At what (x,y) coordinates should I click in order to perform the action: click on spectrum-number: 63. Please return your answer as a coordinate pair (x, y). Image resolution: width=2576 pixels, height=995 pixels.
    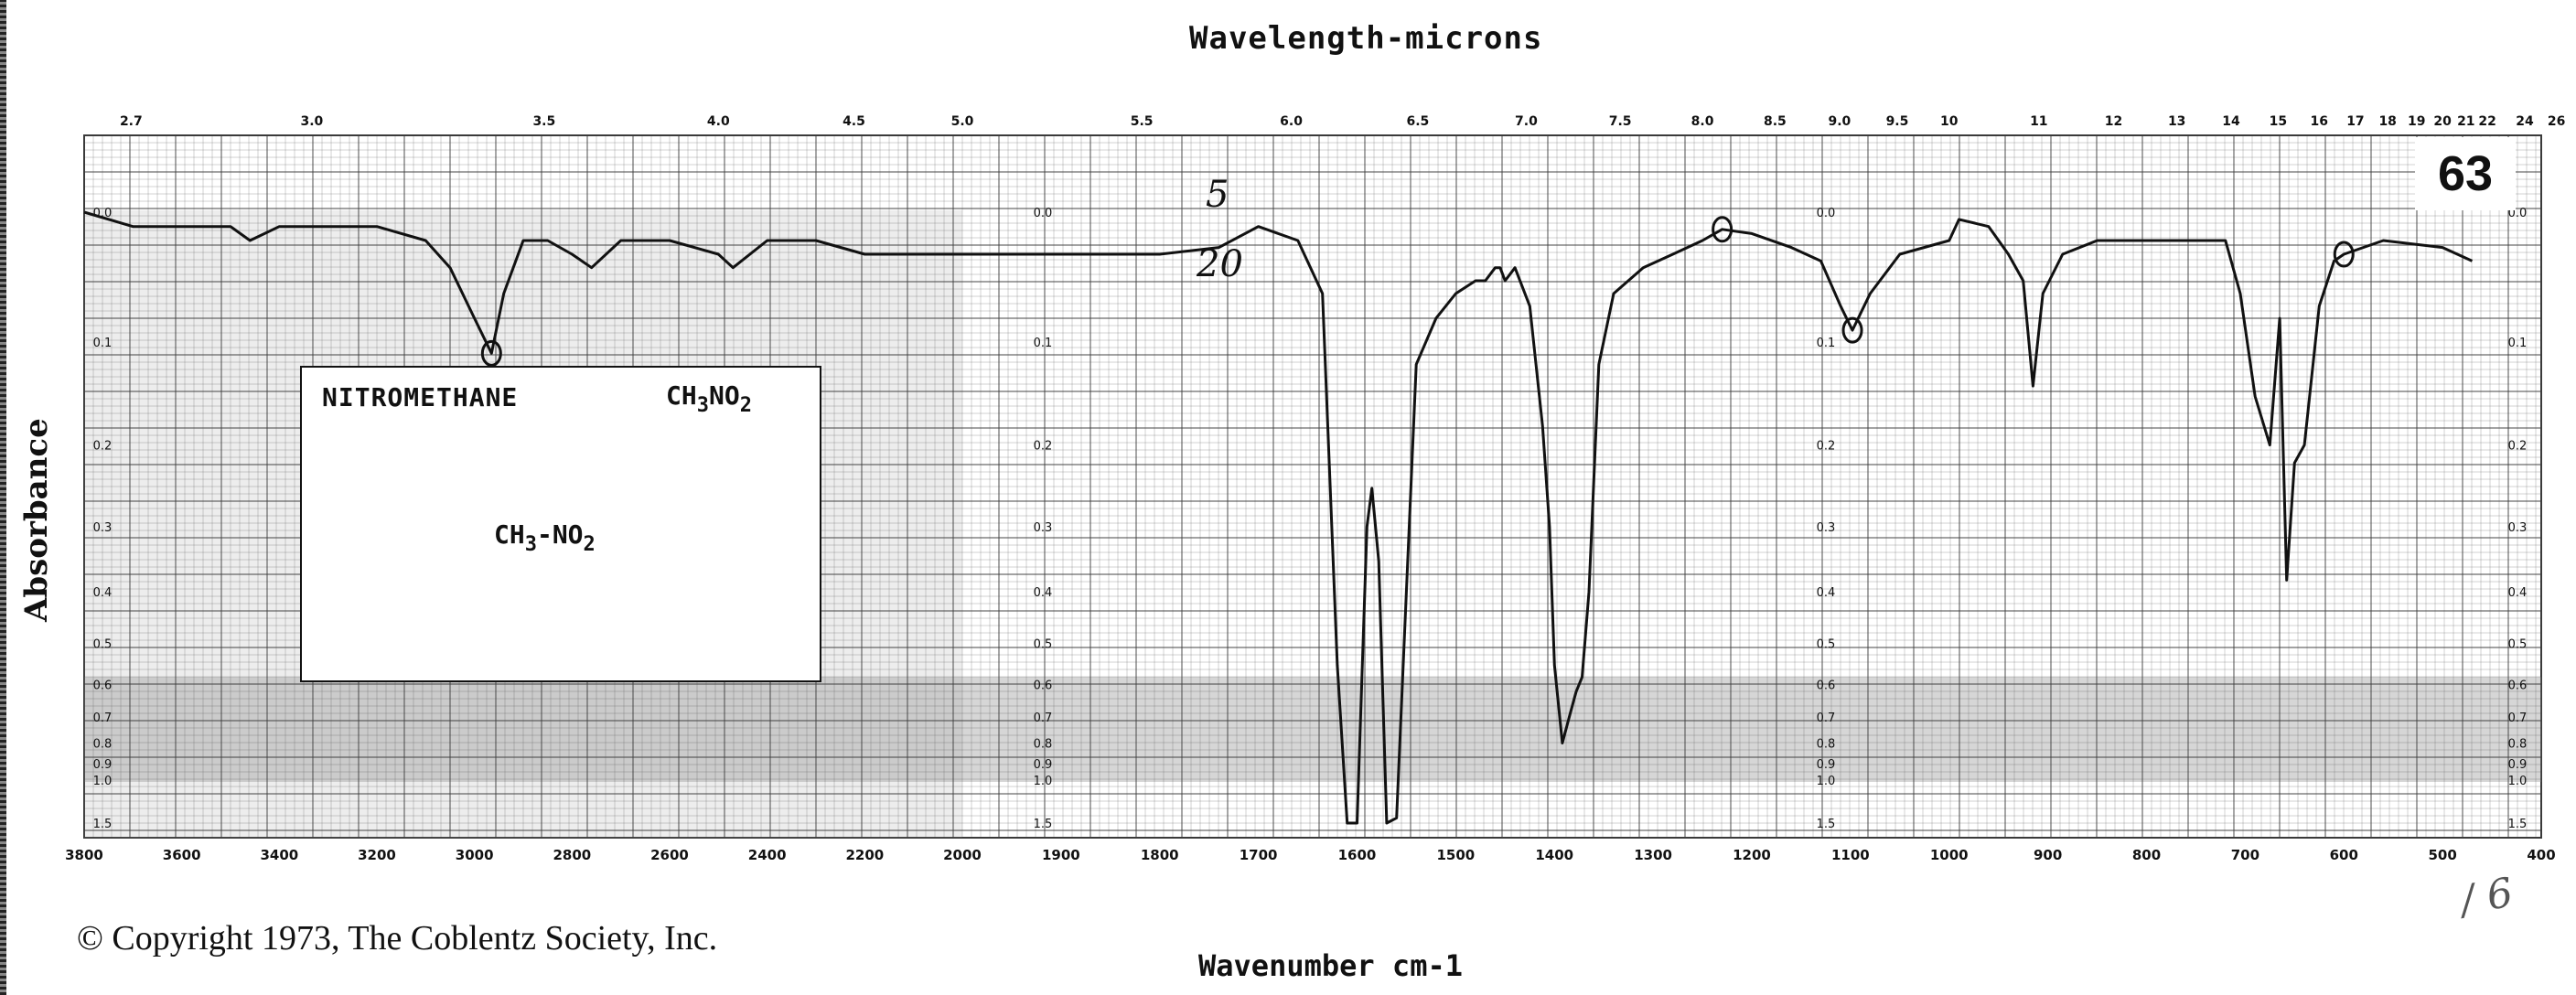
    Looking at the image, I should click on (2466, 174).